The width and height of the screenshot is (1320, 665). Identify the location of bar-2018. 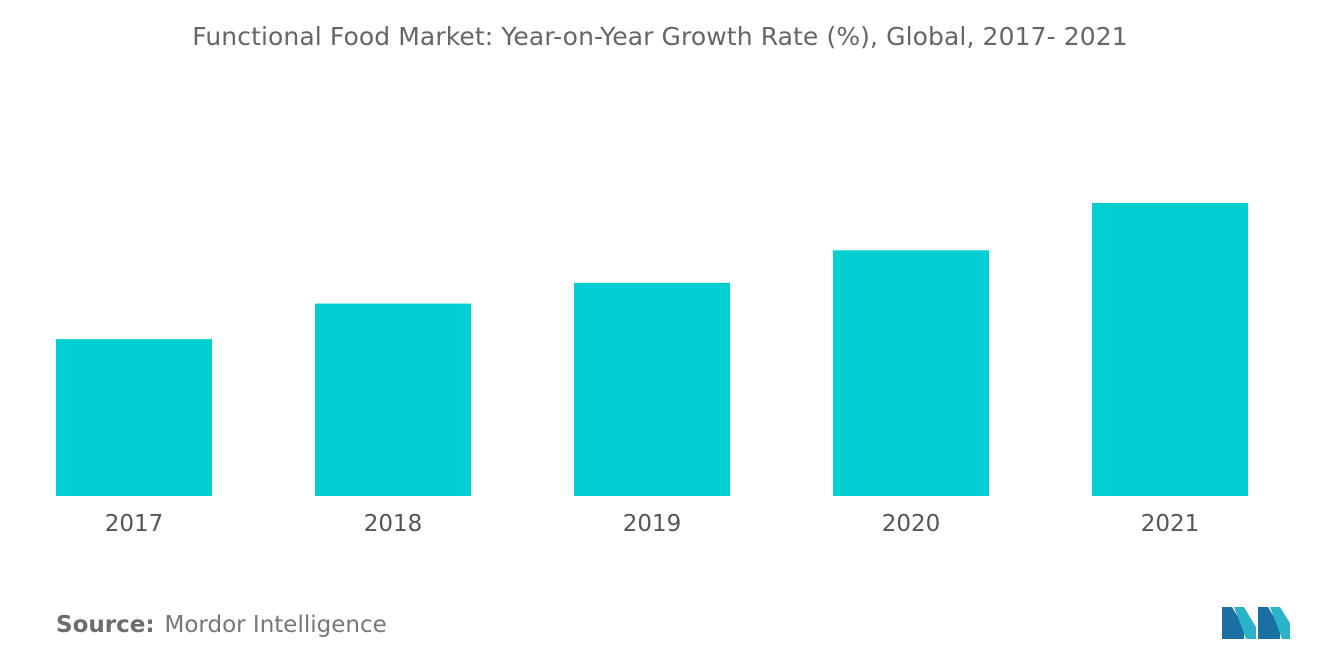
(393, 399).